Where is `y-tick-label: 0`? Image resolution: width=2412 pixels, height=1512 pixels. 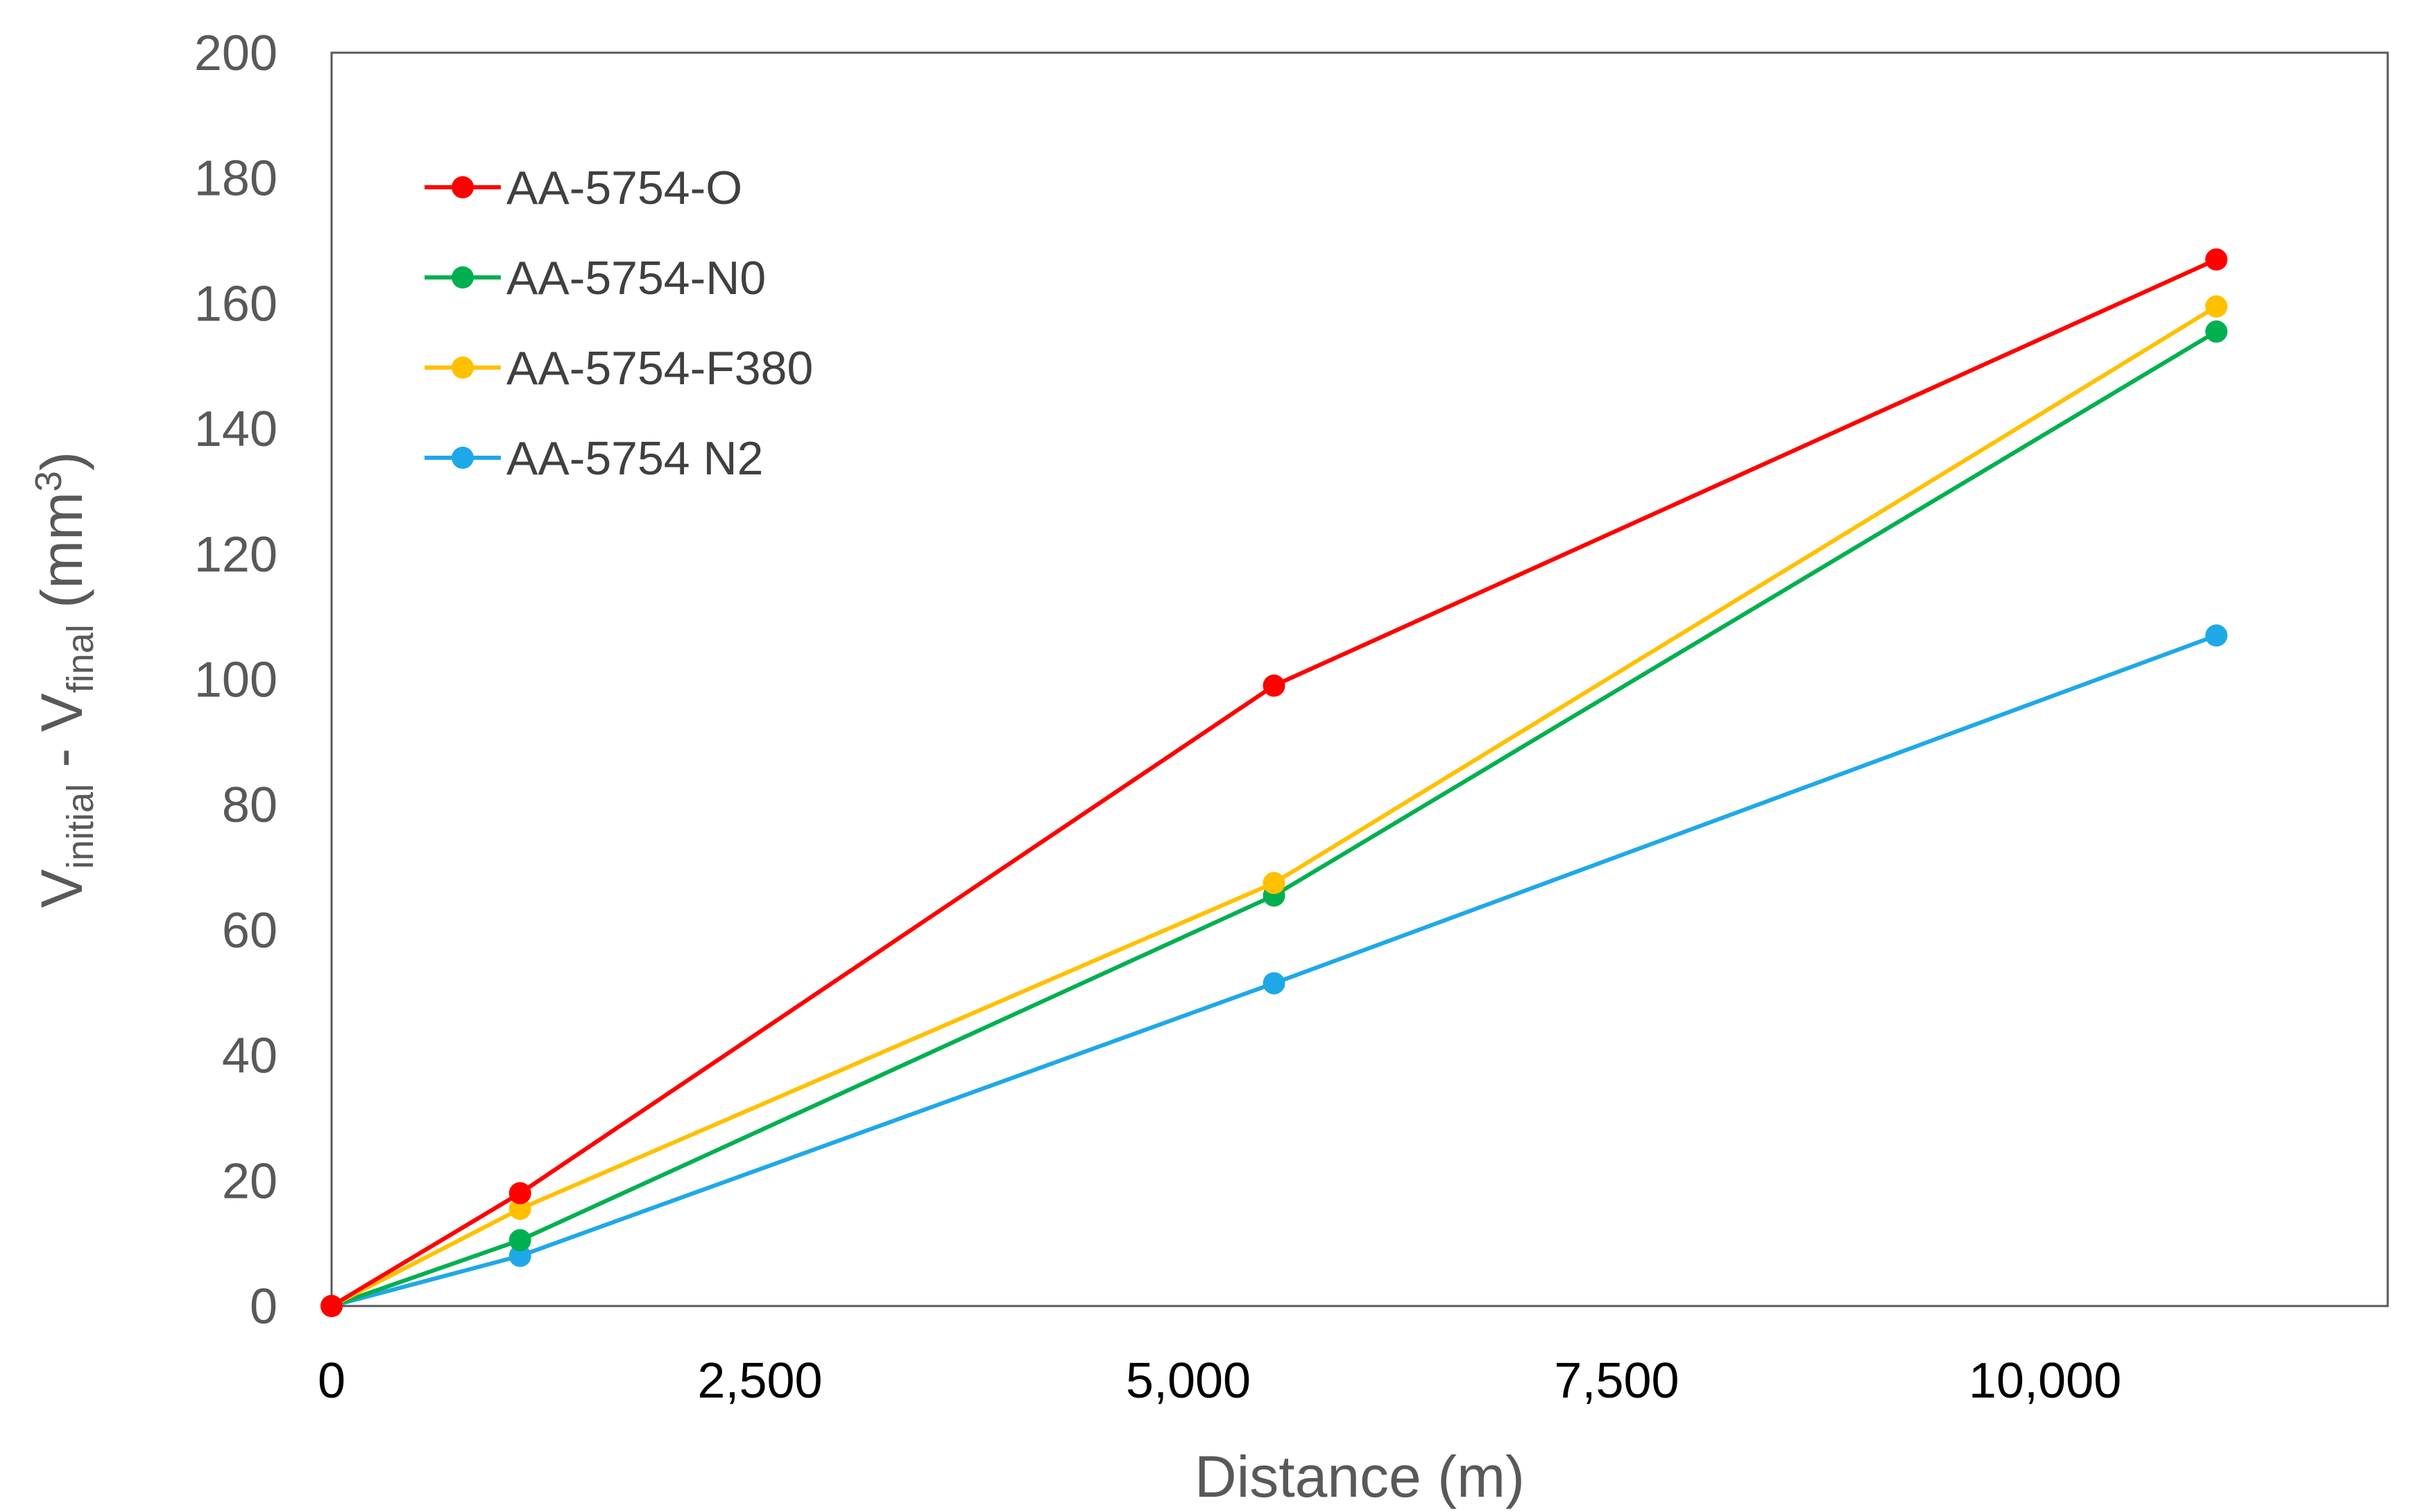
y-tick-label: 0 is located at coordinates (264, 1307).